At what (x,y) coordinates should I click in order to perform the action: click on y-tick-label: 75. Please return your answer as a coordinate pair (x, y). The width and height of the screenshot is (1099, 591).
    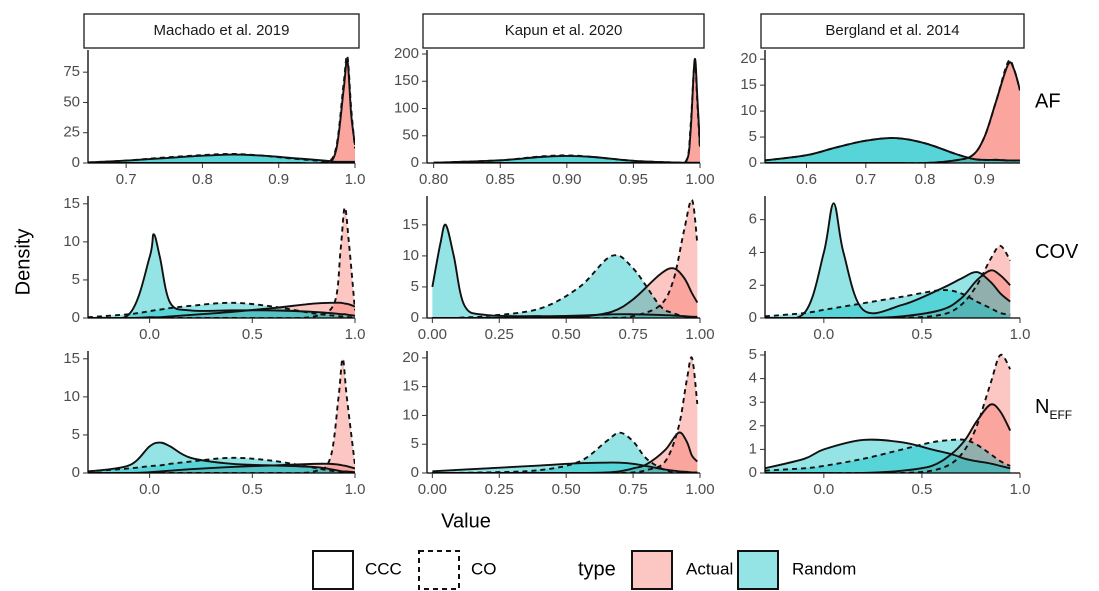
    Looking at the image, I should click on (71, 71).